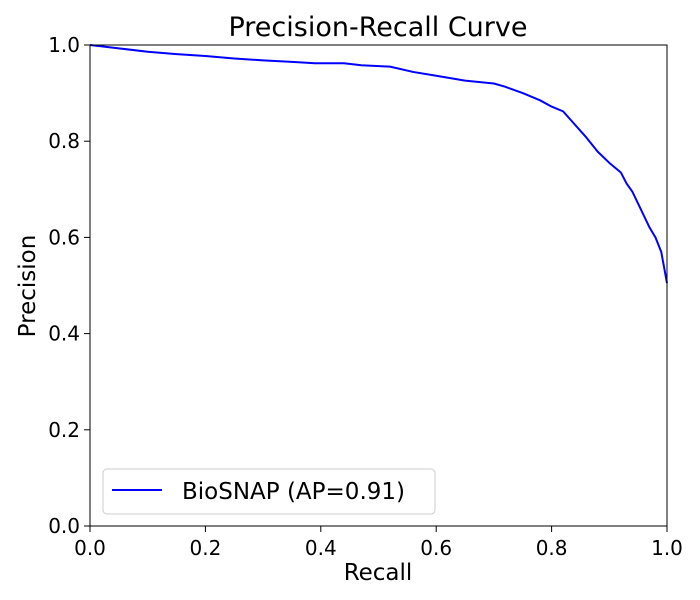 This screenshot has height=600, width=700. I want to click on x-tick-label: 0.4, so click(321, 548).